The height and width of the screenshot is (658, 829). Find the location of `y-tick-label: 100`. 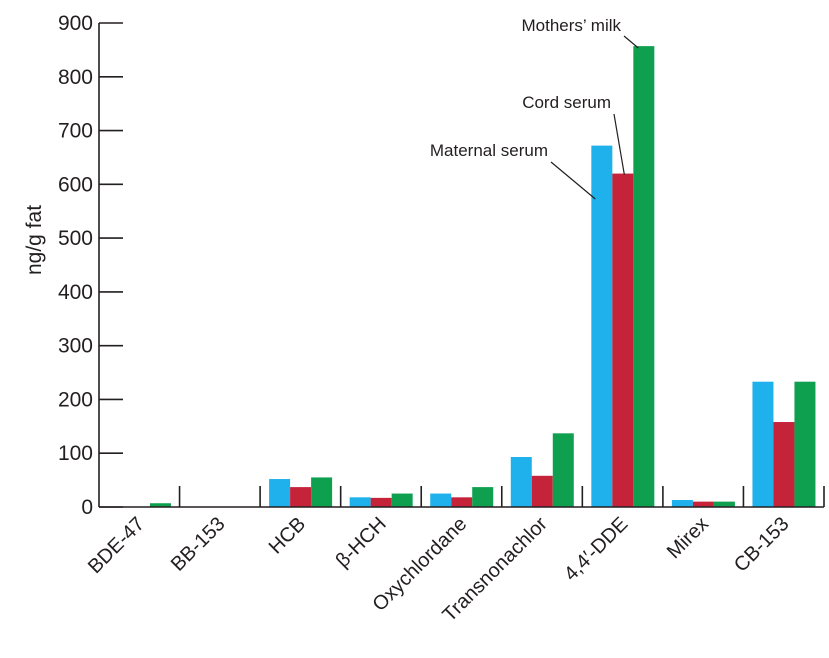

y-tick-label: 100 is located at coordinates (75, 453).